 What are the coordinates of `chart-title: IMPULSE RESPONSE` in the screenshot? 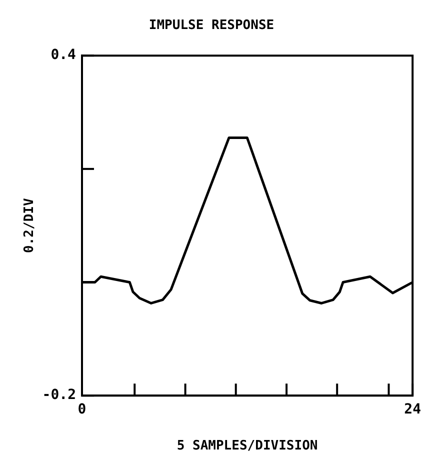 It's located at (211, 26).